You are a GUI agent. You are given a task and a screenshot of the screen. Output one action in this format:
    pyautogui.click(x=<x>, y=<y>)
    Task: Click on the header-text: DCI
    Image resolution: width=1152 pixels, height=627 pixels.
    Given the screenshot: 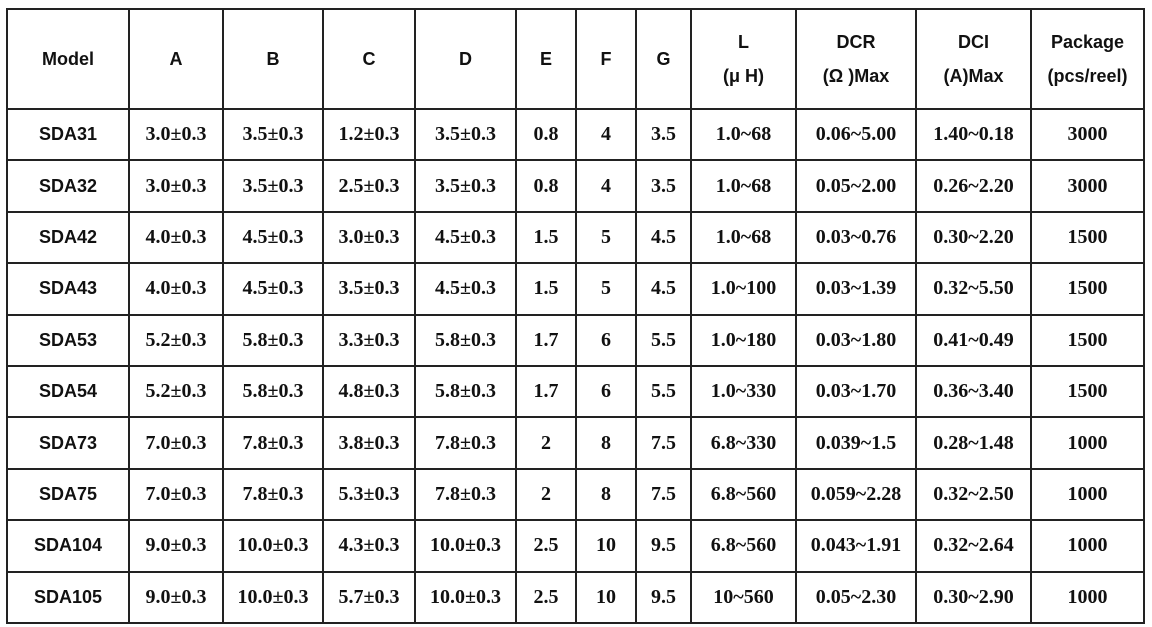 What is the action you would take?
    pyautogui.click(x=973, y=42)
    